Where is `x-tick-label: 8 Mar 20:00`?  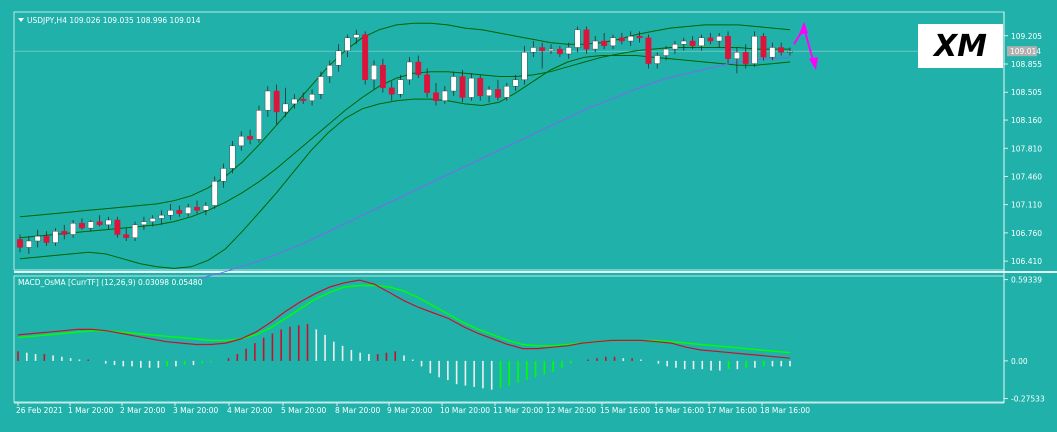
x-tick-label: 8 Mar 20:00 is located at coordinates (358, 410).